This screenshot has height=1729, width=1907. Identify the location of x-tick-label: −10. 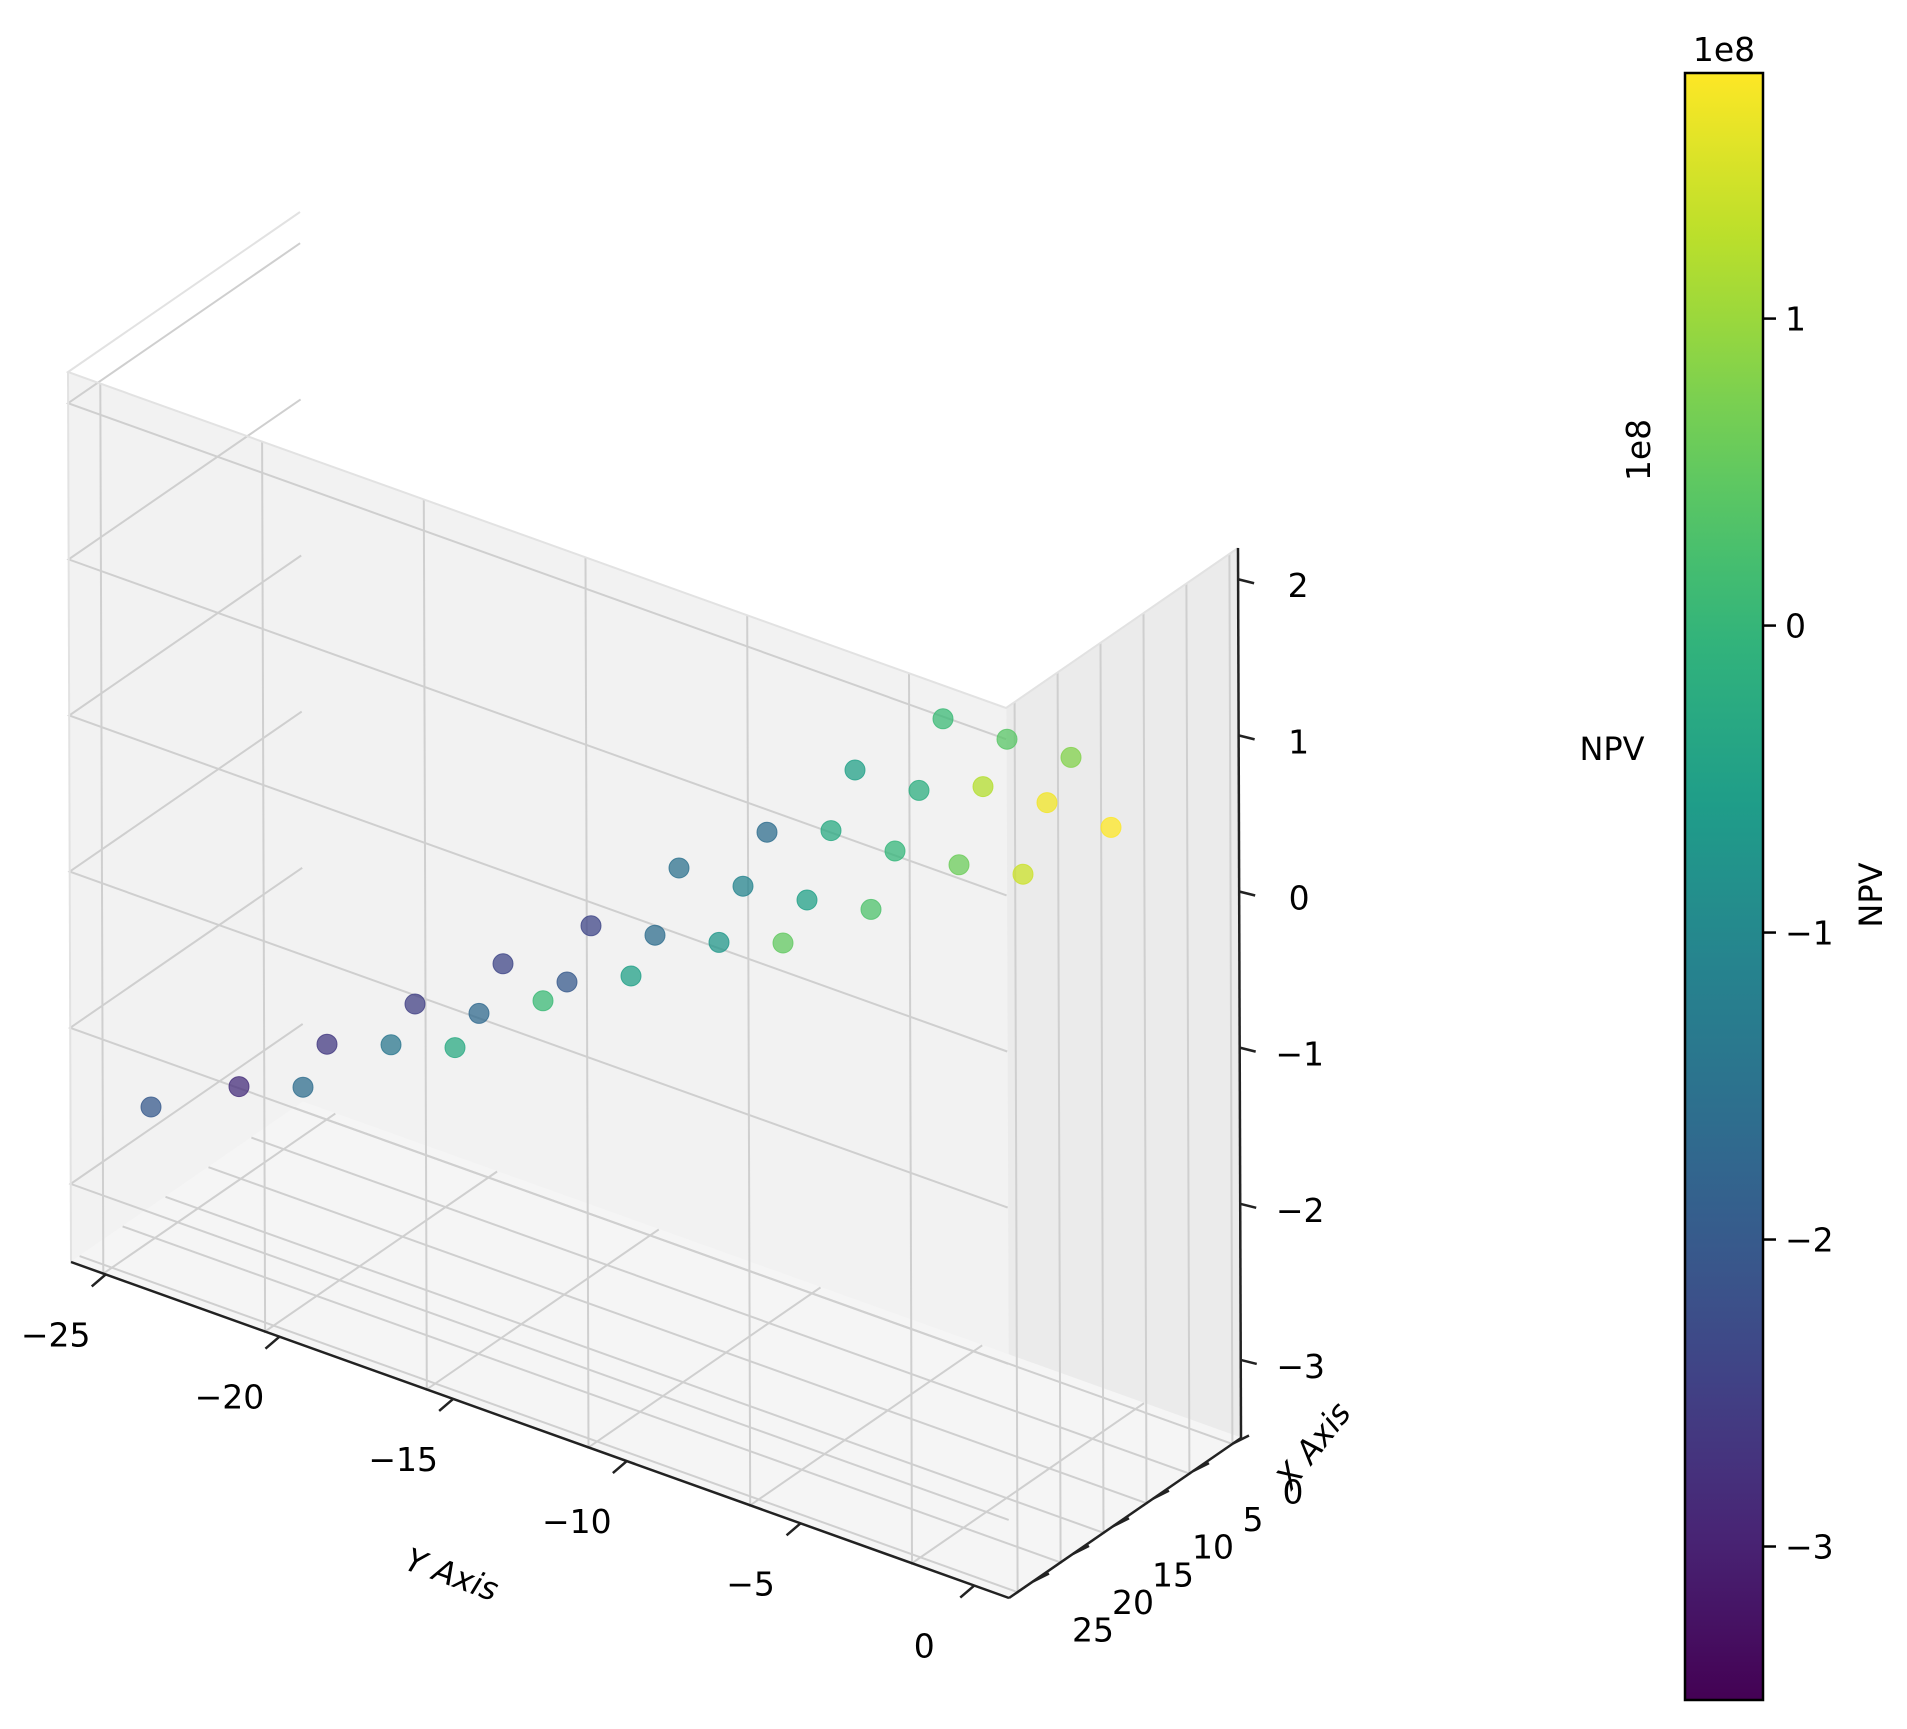
(577, 1521).